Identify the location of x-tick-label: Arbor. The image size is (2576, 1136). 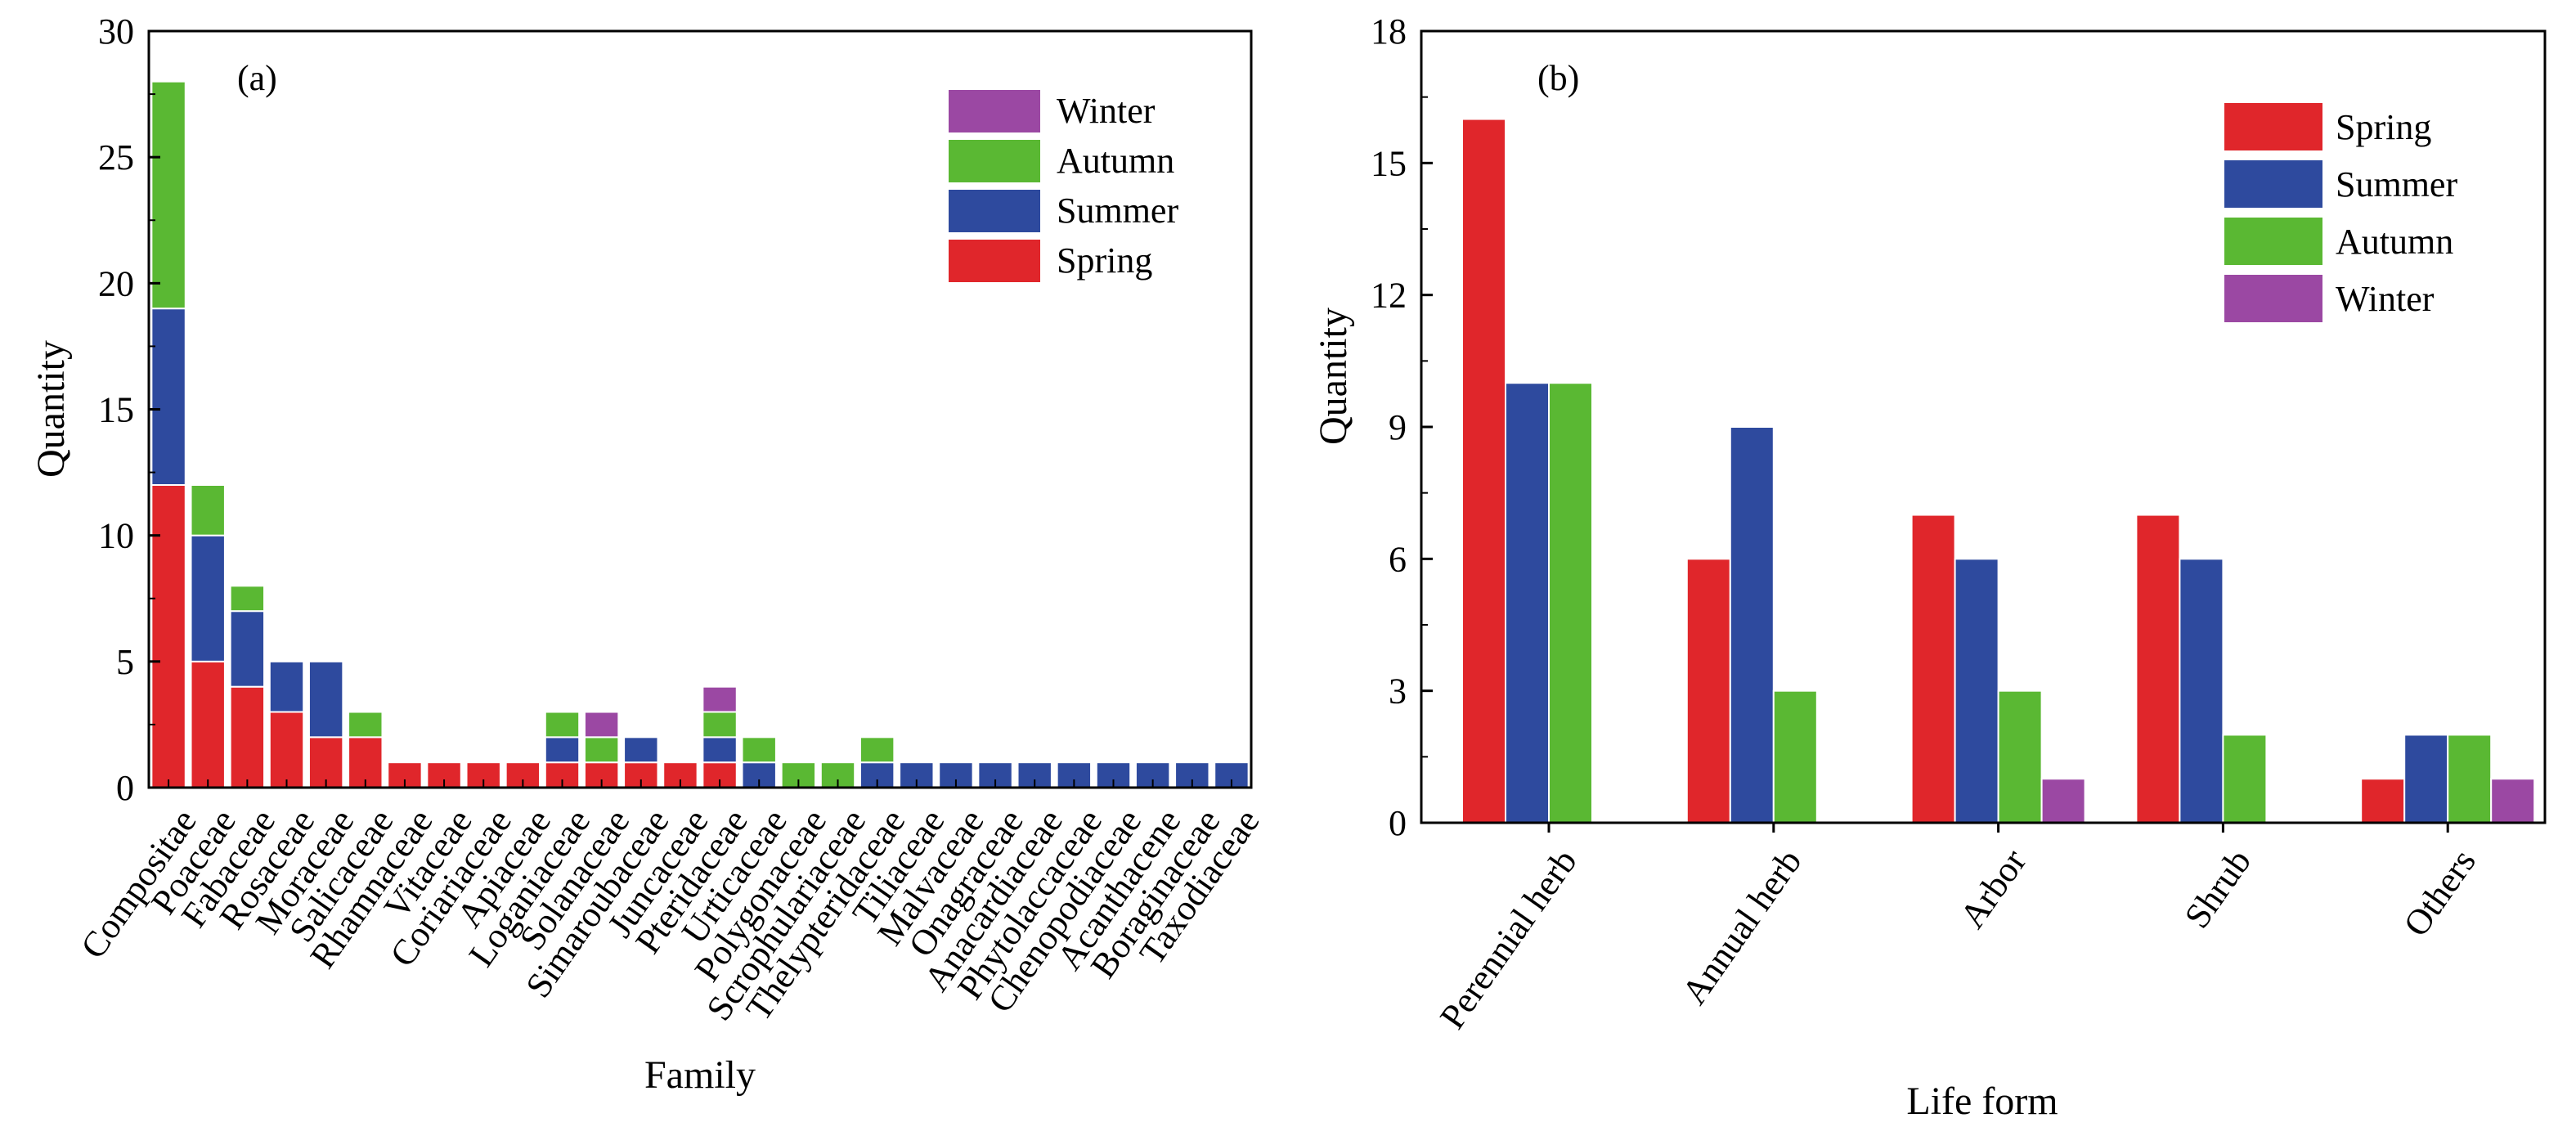
(1993, 888).